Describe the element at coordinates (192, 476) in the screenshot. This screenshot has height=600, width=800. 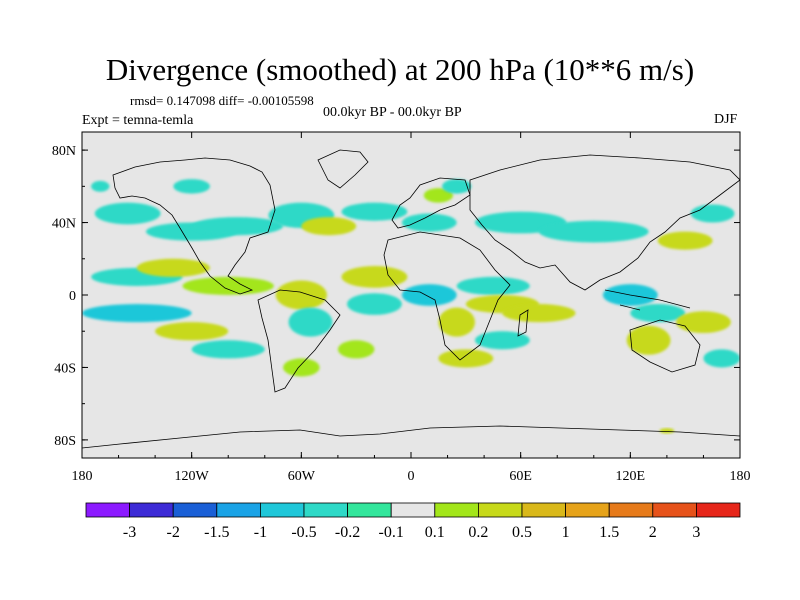
I see `x-tick-label: 120W` at that location.